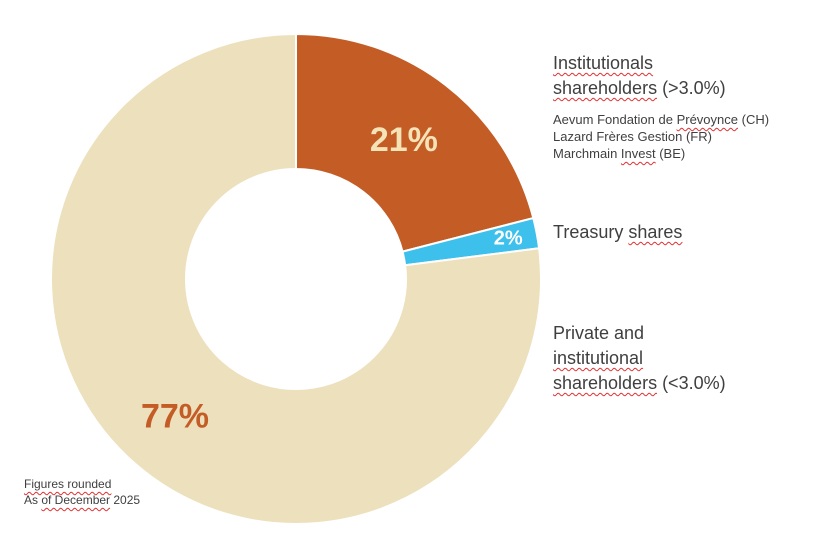 The height and width of the screenshot is (552, 816). What do you see at coordinates (175, 416) in the screenshot?
I see `donut-label-3: 77%` at bounding box center [175, 416].